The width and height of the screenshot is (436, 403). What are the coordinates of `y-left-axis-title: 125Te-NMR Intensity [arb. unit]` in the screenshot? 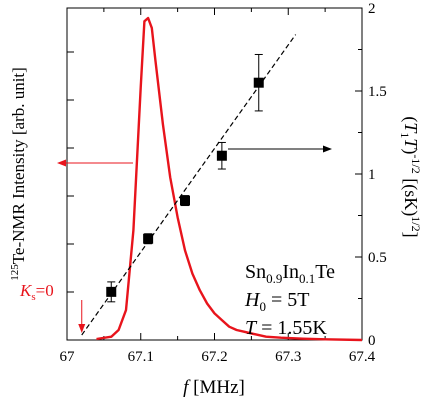 It's located at (18, 174).